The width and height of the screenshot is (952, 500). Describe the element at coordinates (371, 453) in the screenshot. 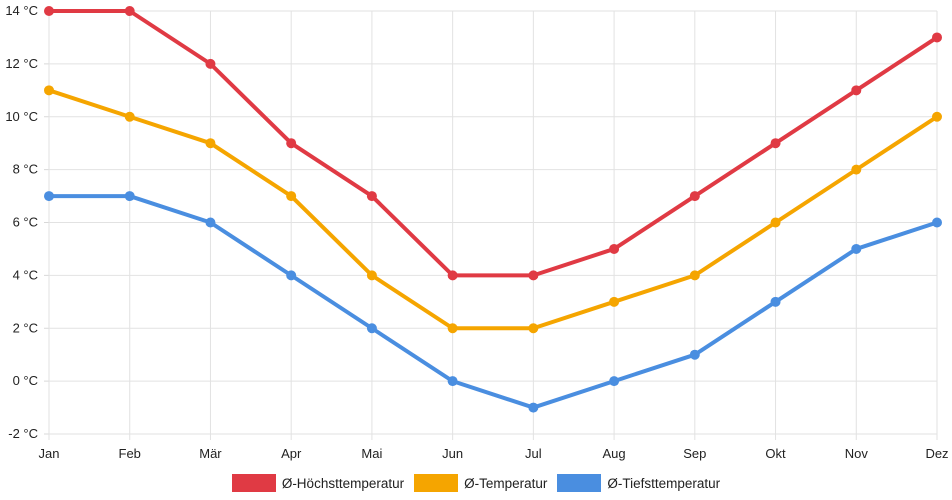

I see `x-tick-label: Mai` at that location.